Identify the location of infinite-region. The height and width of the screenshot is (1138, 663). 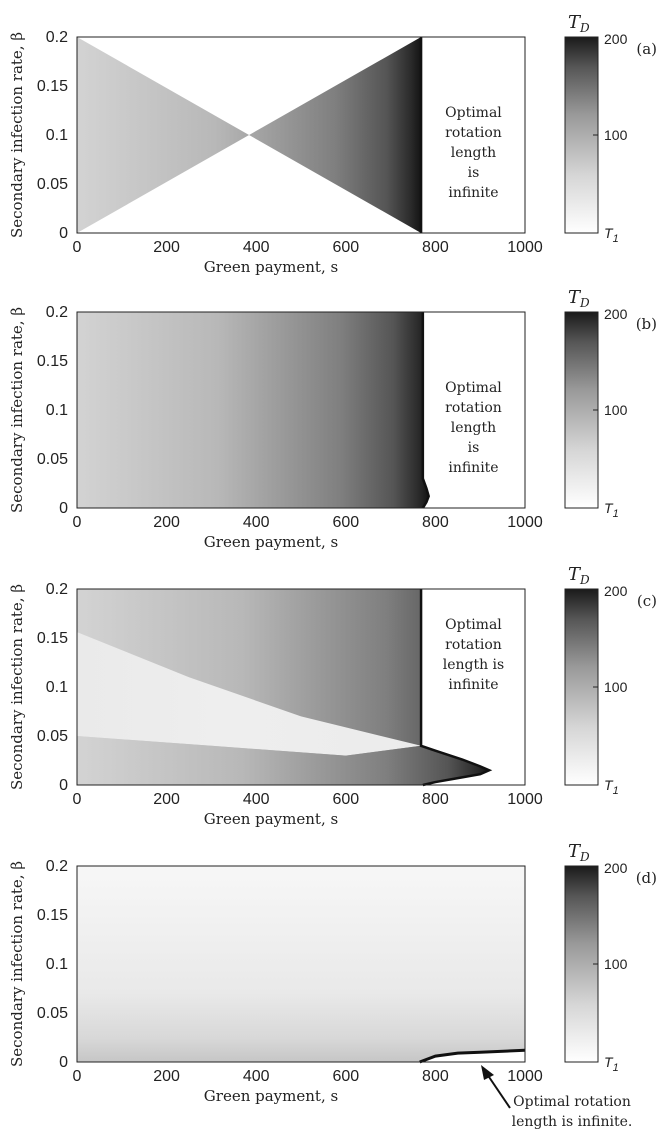
(472, 1056).